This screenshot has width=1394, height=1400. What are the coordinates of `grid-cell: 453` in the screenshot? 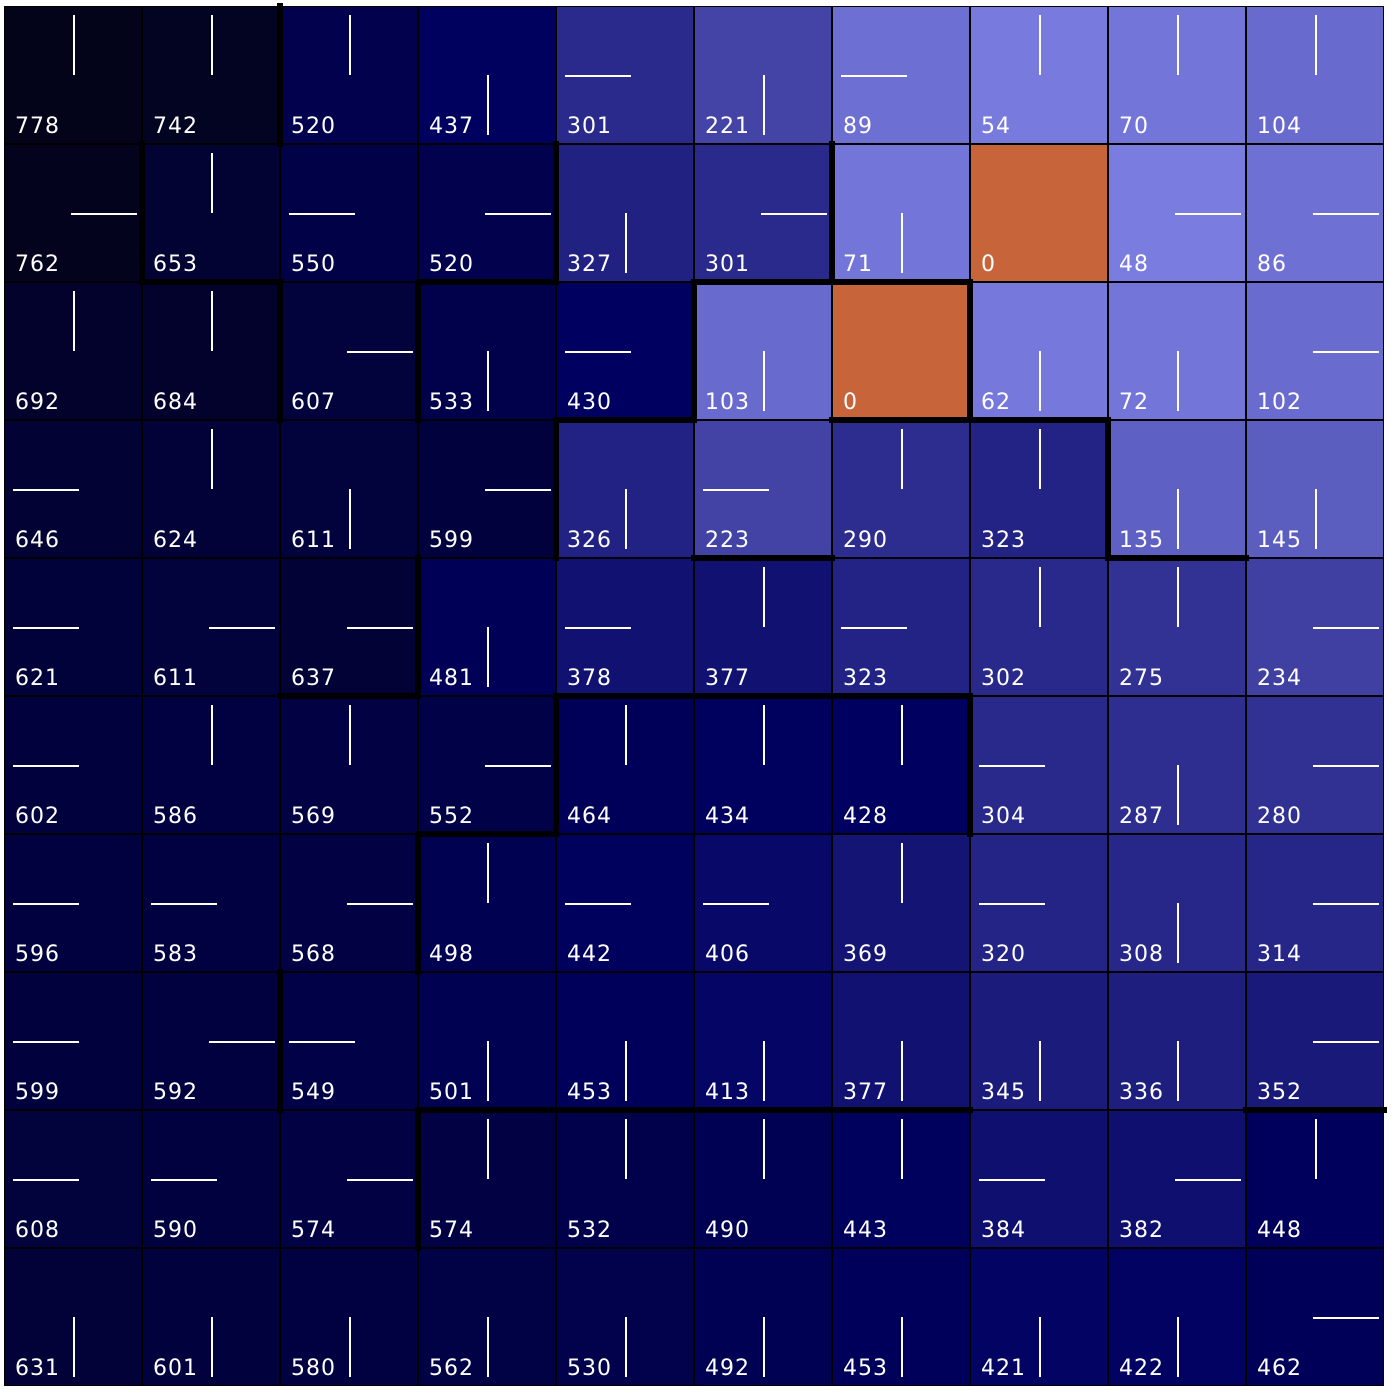 It's located at (625, 1041).